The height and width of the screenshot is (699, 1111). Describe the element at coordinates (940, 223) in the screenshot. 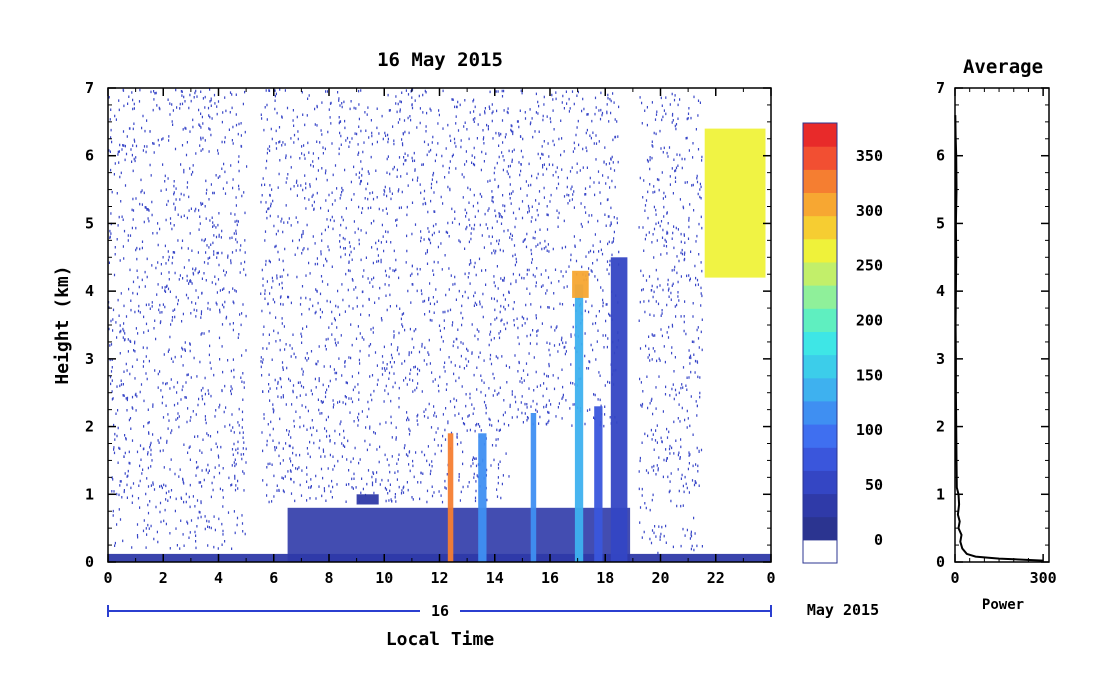

I see `avg-y-tick-label: 5` at that location.